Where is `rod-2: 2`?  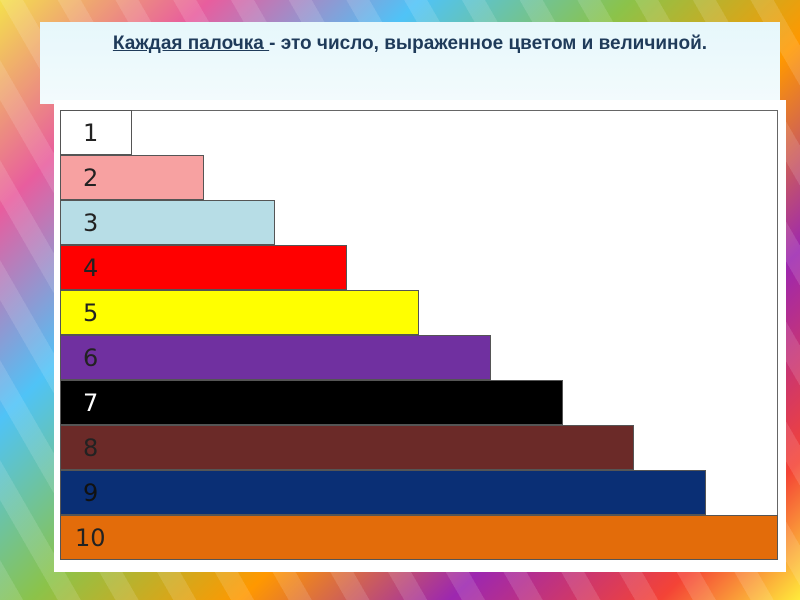
rod-2: 2 is located at coordinates (132, 177).